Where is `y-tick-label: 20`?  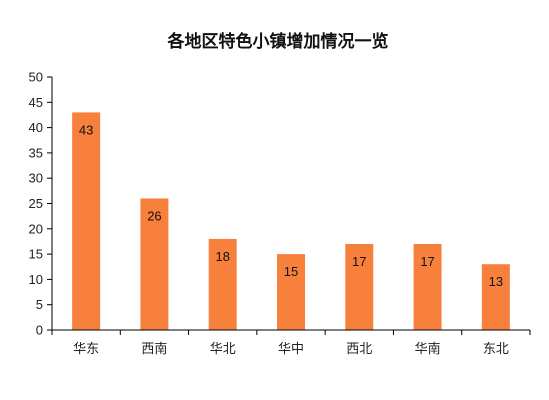 y-tick-label: 20 is located at coordinates (36, 228).